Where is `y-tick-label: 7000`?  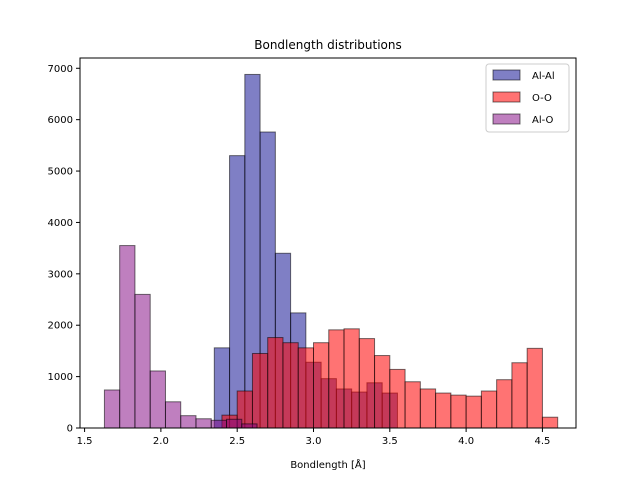 y-tick-label: 7000 is located at coordinates (60, 69).